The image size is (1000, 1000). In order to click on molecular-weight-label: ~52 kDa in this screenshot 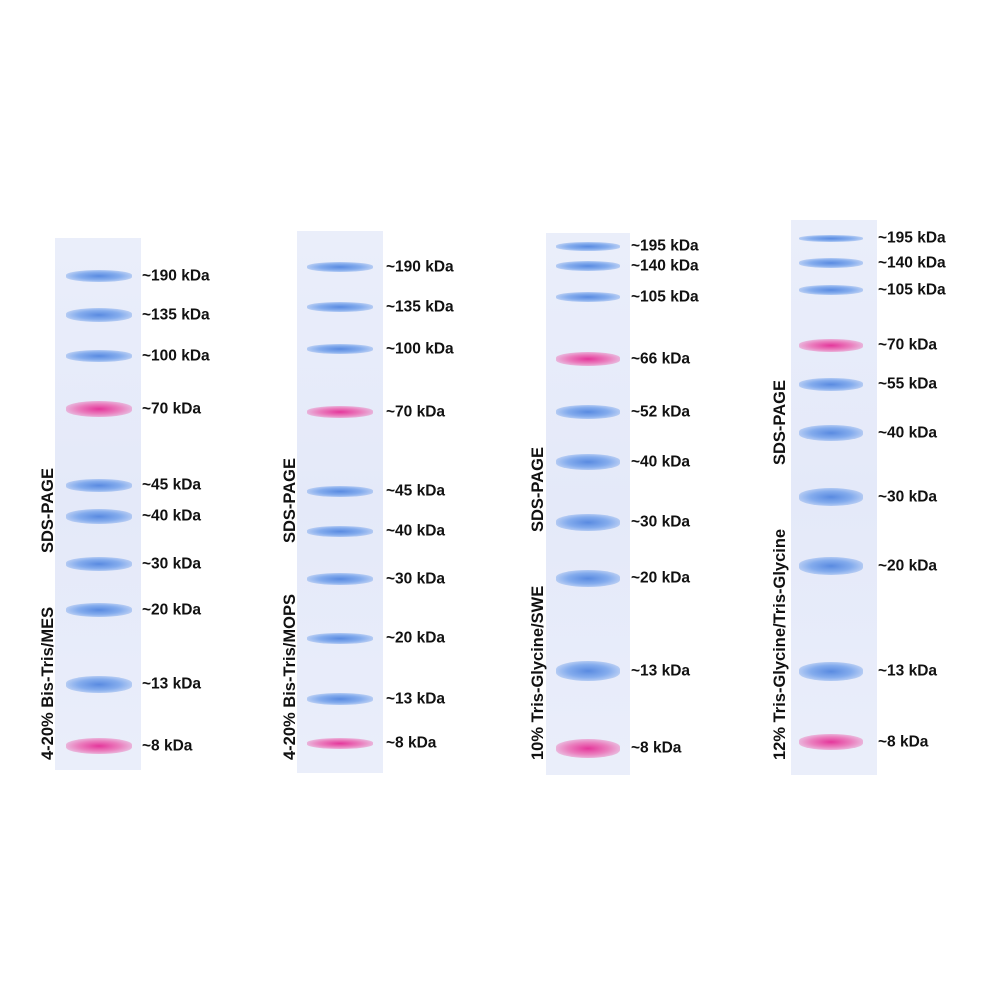, I will do `click(661, 412)`.